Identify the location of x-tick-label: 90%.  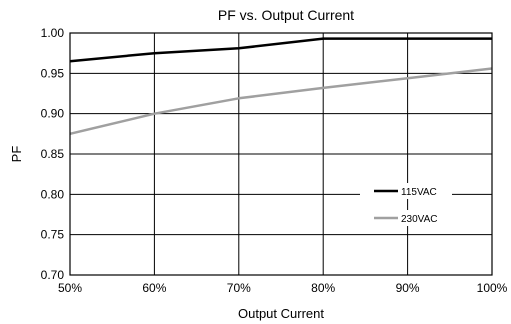
(408, 288).